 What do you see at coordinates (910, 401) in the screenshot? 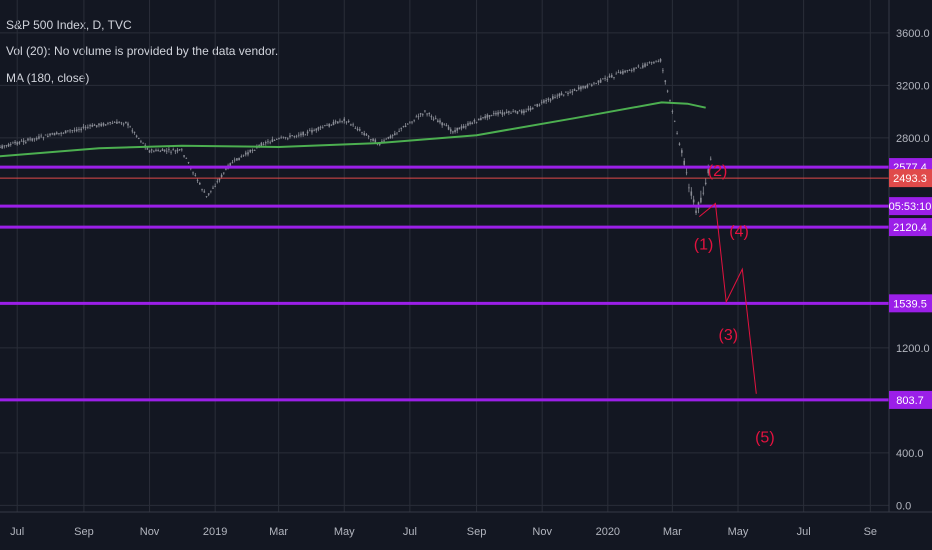
I see `level-tag-label: 803.7` at bounding box center [910, 401].